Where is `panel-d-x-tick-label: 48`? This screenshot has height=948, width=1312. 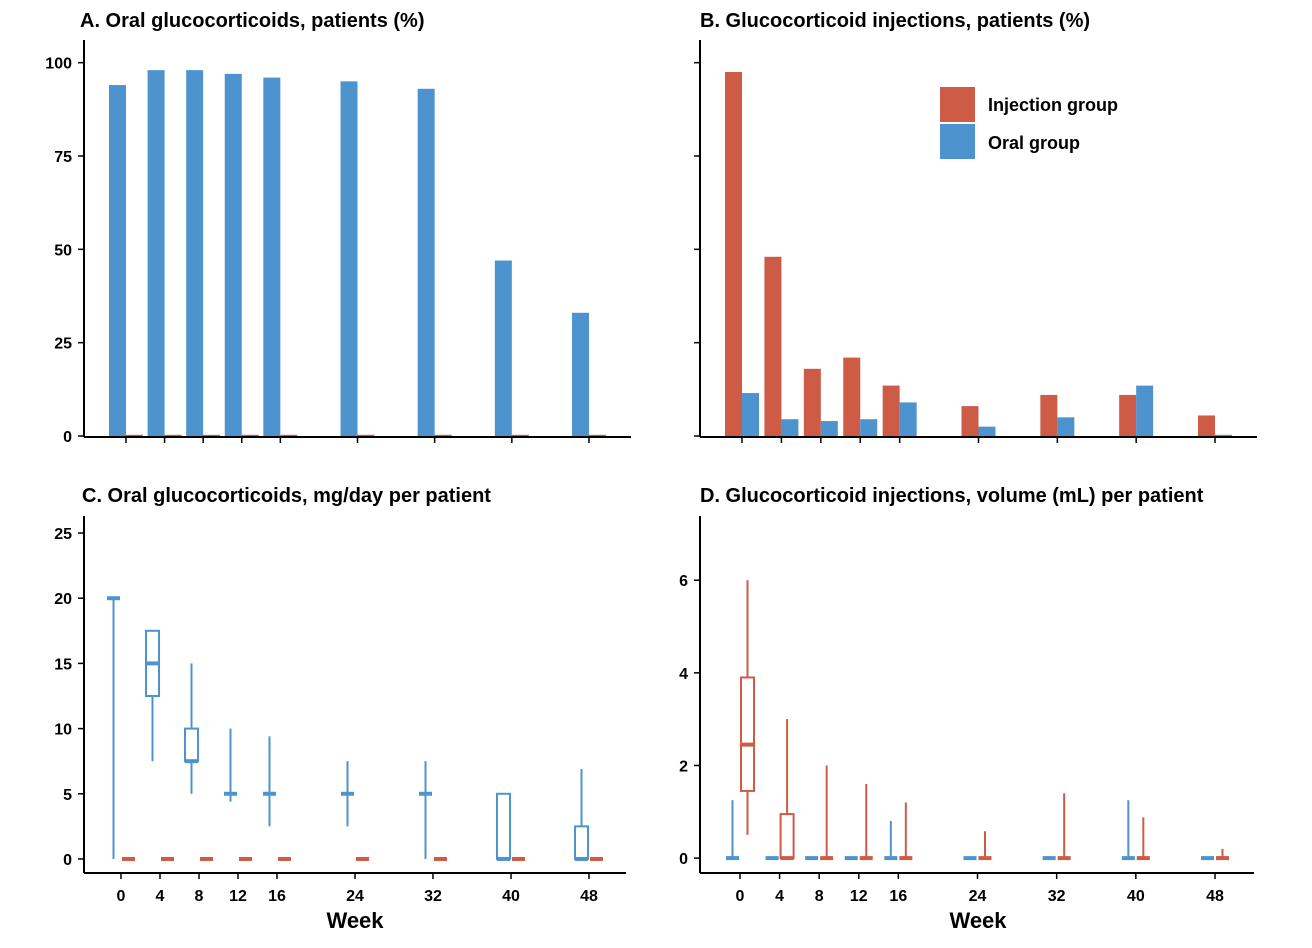
panel-d-x-tick-label: 48 is located at coordinates (1215, 896).